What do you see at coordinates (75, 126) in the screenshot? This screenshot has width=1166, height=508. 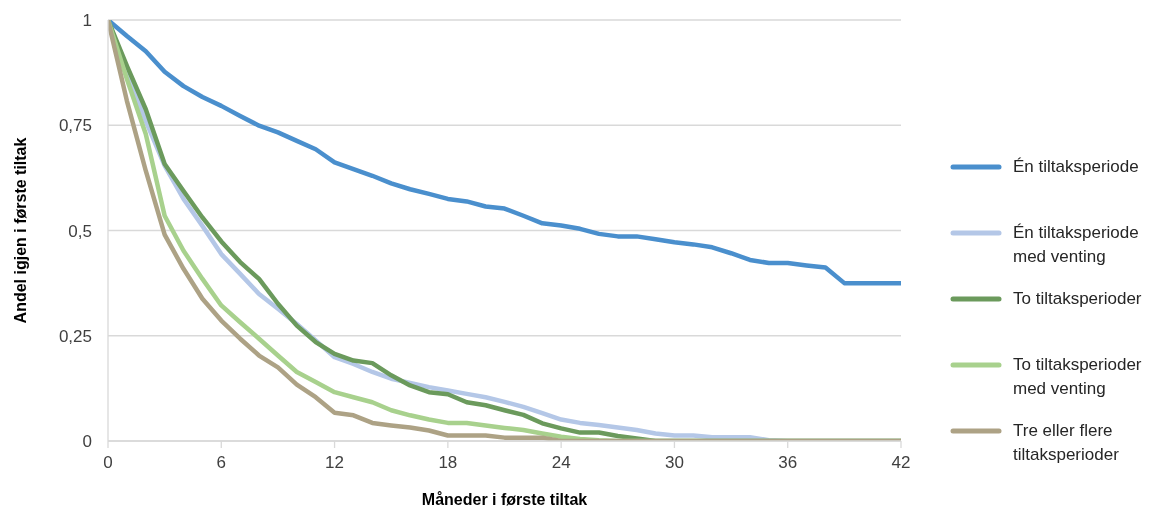 I see `y-tick-label: 0,75` at bounding box center [75, 126].